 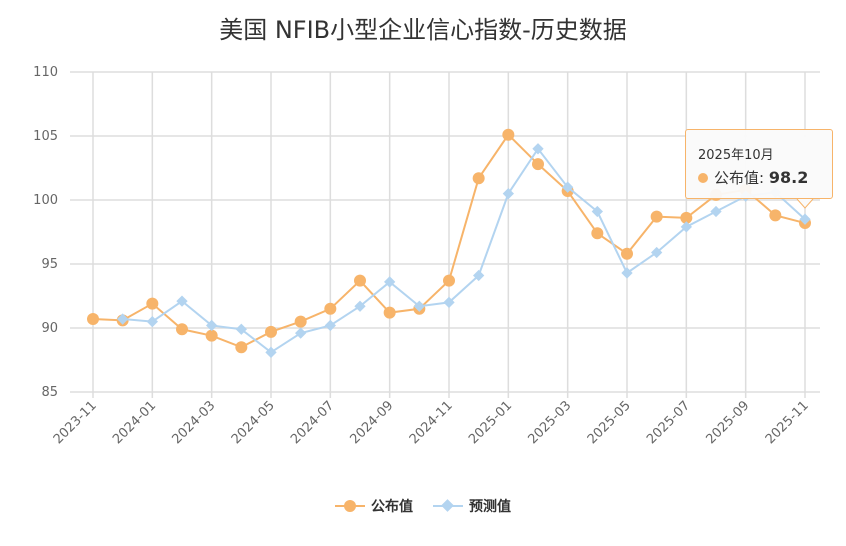 I want to click on x-tick-label: 2024-07, so click(x=312, y=422).